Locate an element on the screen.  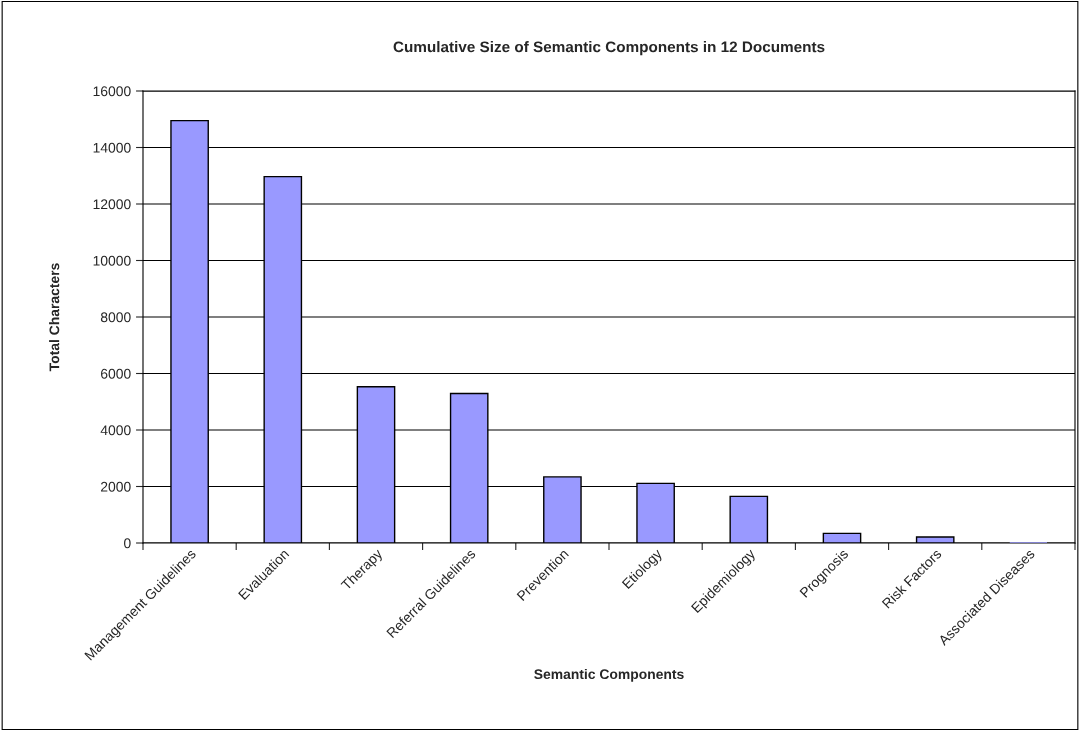
y-tick-label: 16000 is located at coordinates (112, 91).